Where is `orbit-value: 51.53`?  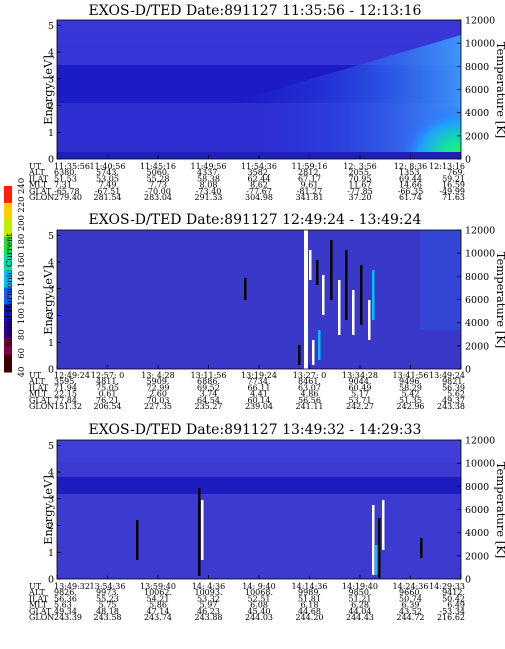
orbit-value: 51.53 is located at coordinates (65, 178).